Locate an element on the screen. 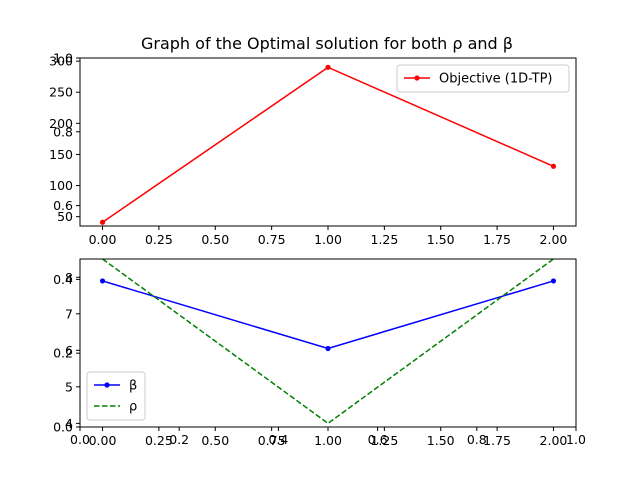  legend-label: ρ is located at coordinates (133, 407).